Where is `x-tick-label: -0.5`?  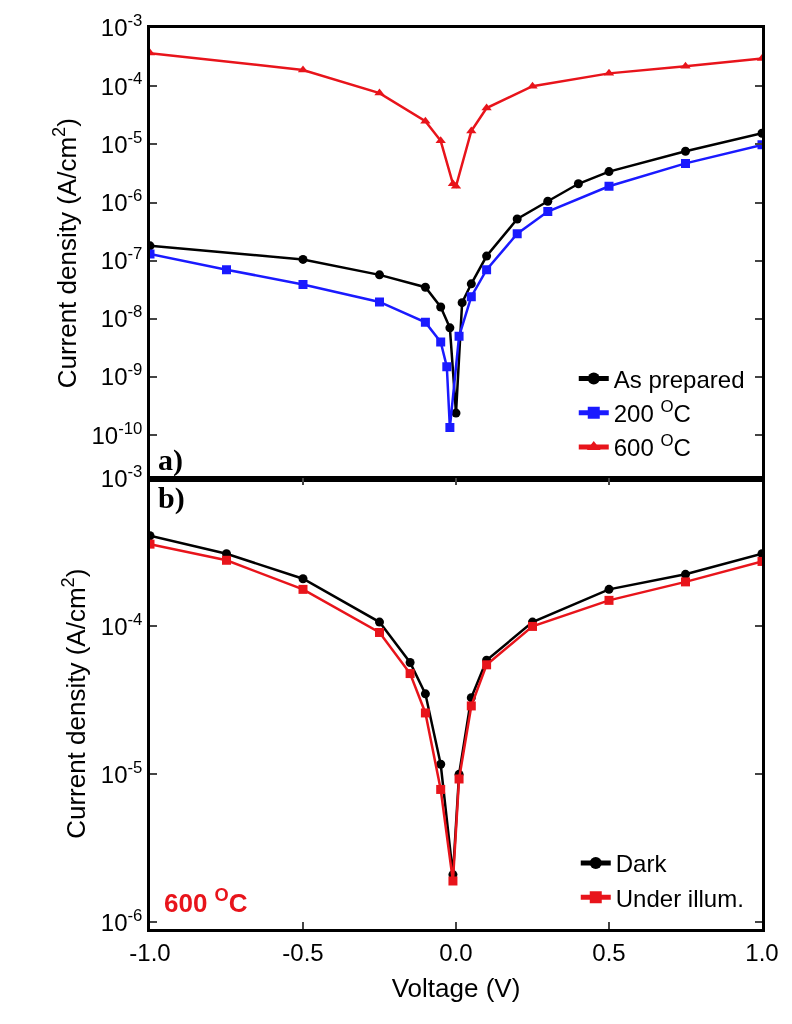 x-tick-label: -0.5 is located at coordinates (303, 952).